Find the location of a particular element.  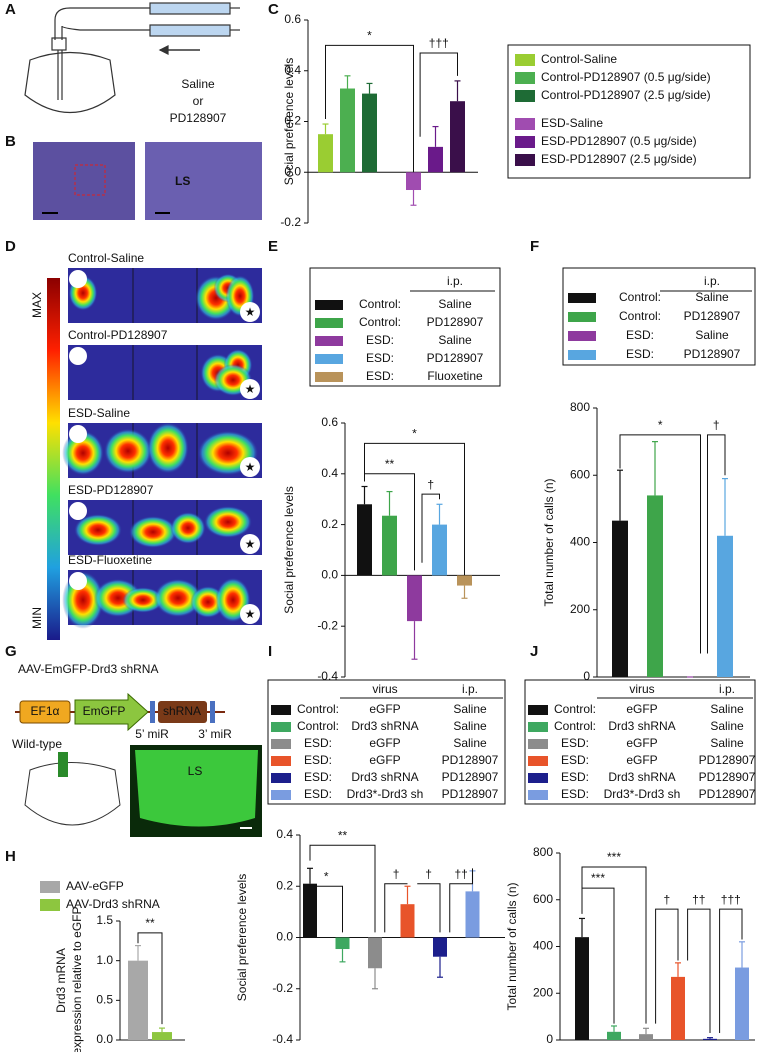

legend-header: virus is located at coordinates (641, 689).